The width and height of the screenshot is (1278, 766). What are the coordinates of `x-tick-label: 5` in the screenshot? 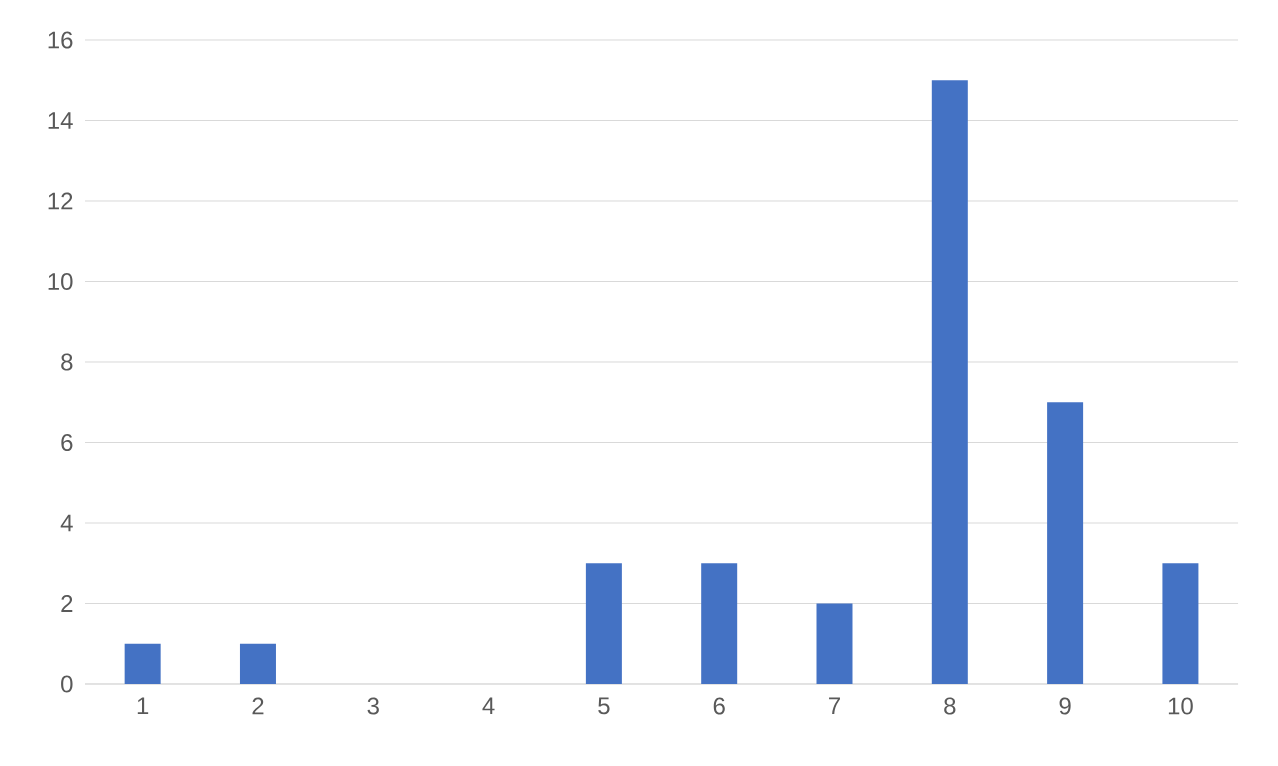 It's located at (604, 706).